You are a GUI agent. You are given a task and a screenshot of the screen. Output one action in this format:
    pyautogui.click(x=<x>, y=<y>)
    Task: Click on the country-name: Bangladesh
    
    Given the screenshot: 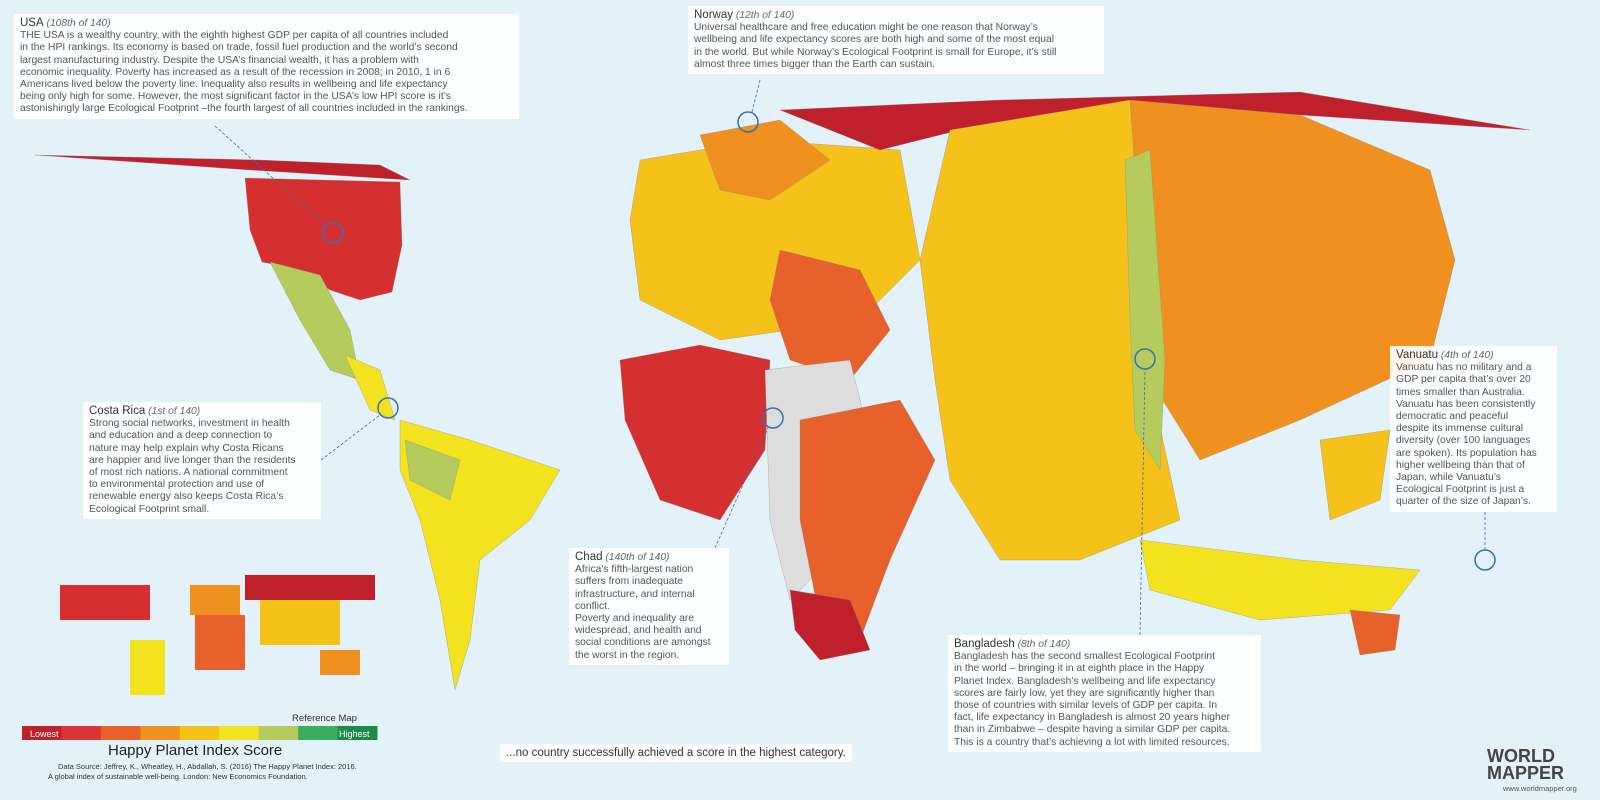 What is the action you would take?
    pyautogui.click(x=984, y=644)
    